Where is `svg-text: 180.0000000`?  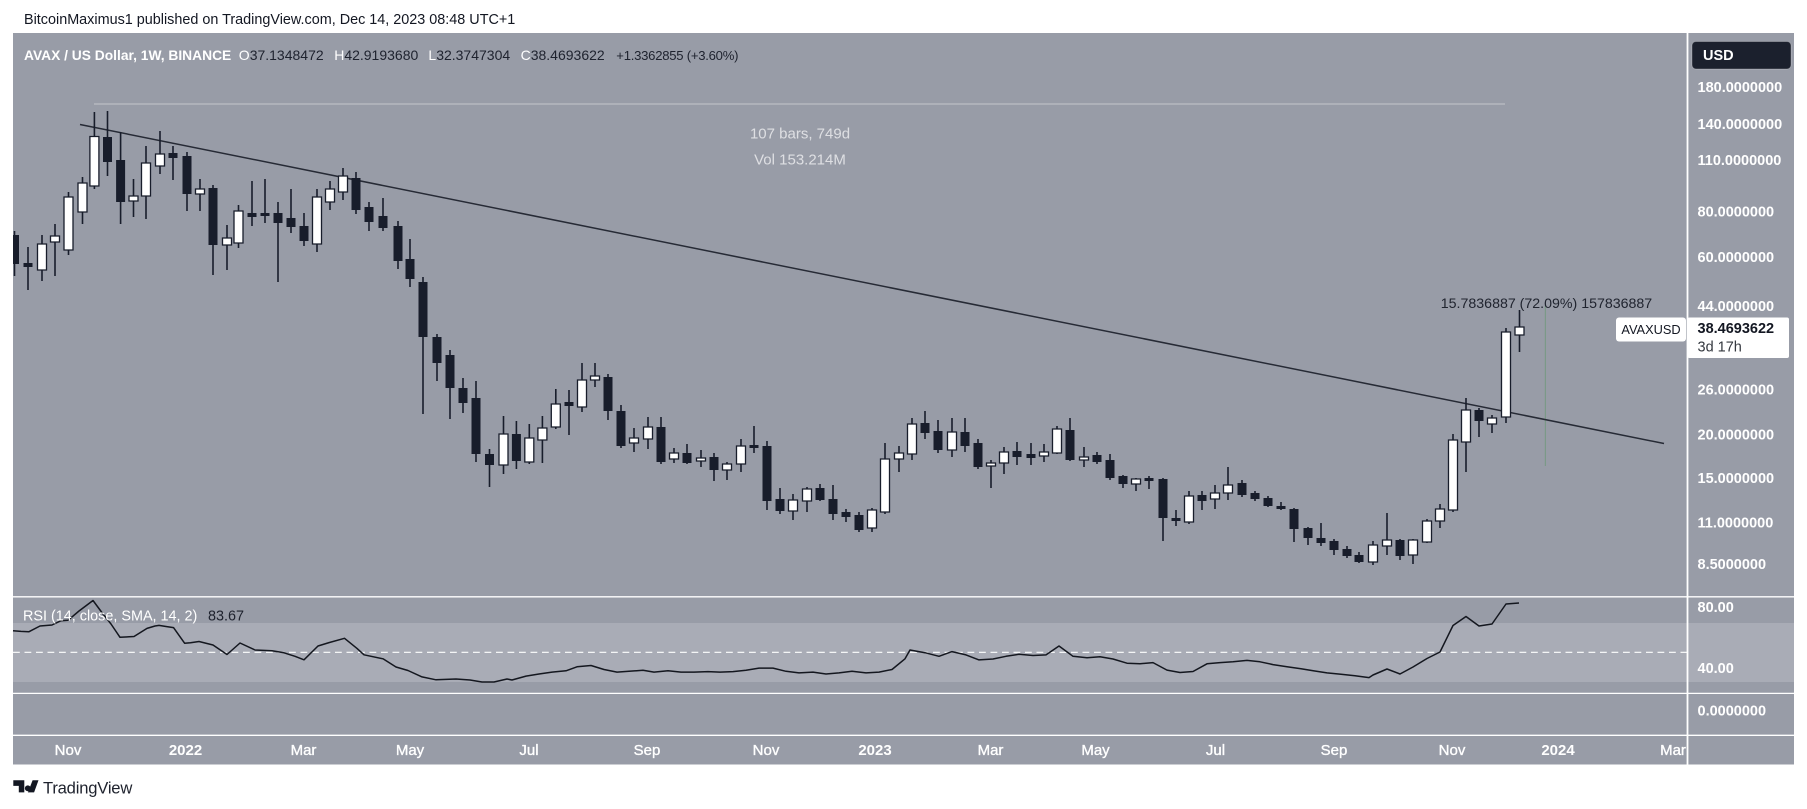 svg-text: 180.0000000 is located at coordinates (1740, 88).